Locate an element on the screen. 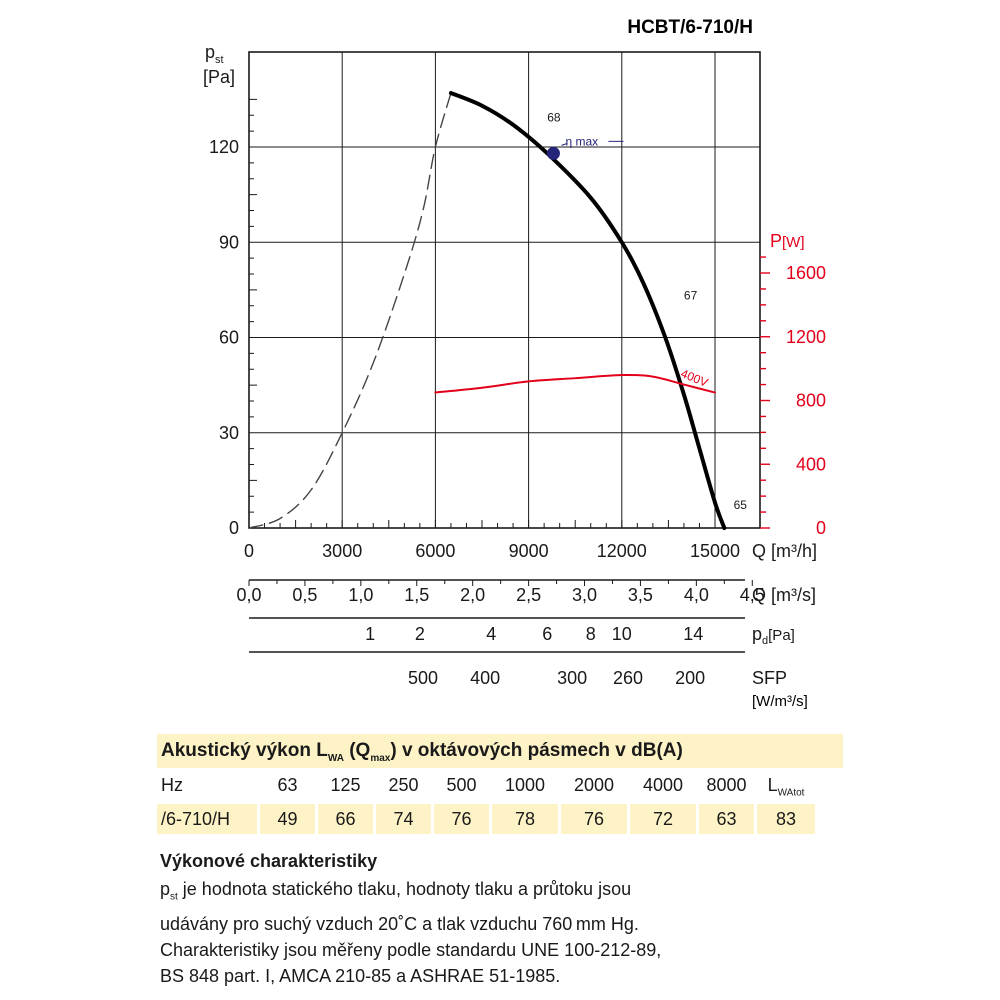 This screenshot has width=1000, height=1000. model-row-label: /6-710/H is located at coordinates (207, 819).